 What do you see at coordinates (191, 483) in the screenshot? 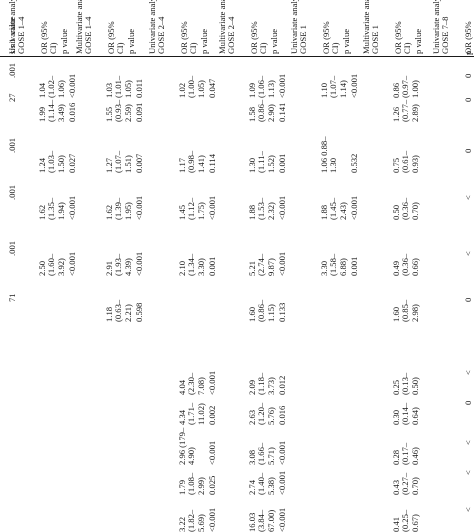
I see `or-ci-cell-line: (1.08–` at bounding box center [191, 483].